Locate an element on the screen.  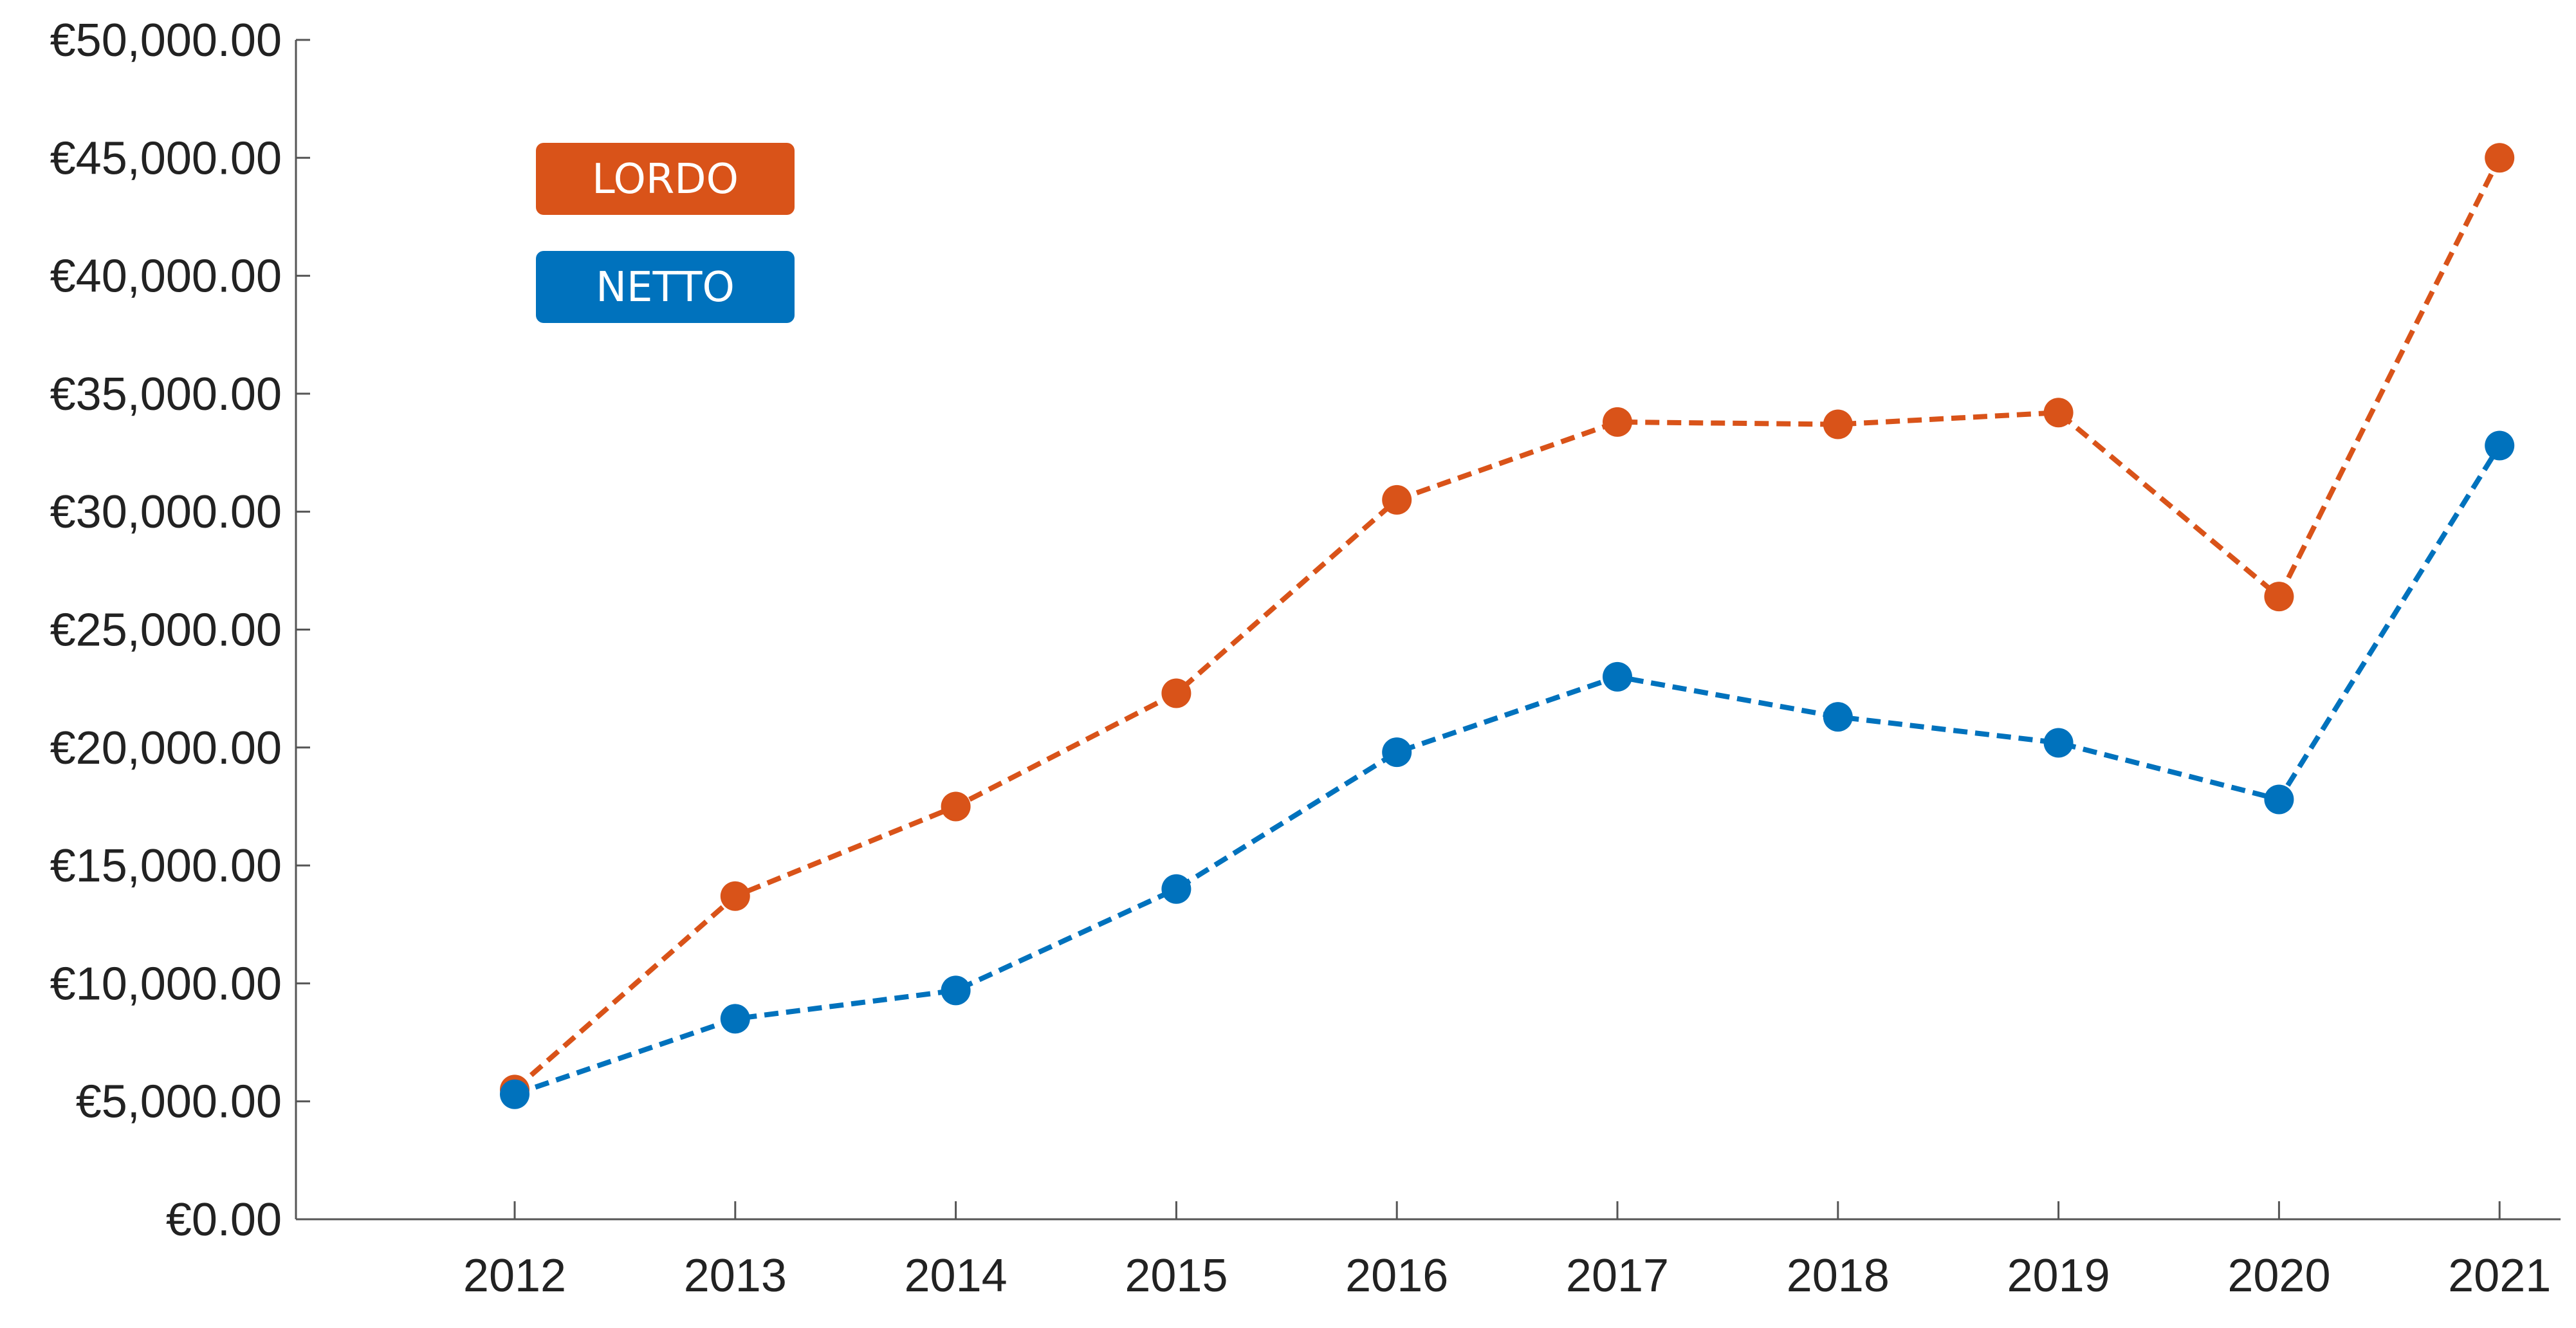
x-tick-label: 2016 is located at coordinates (1396, 1276).